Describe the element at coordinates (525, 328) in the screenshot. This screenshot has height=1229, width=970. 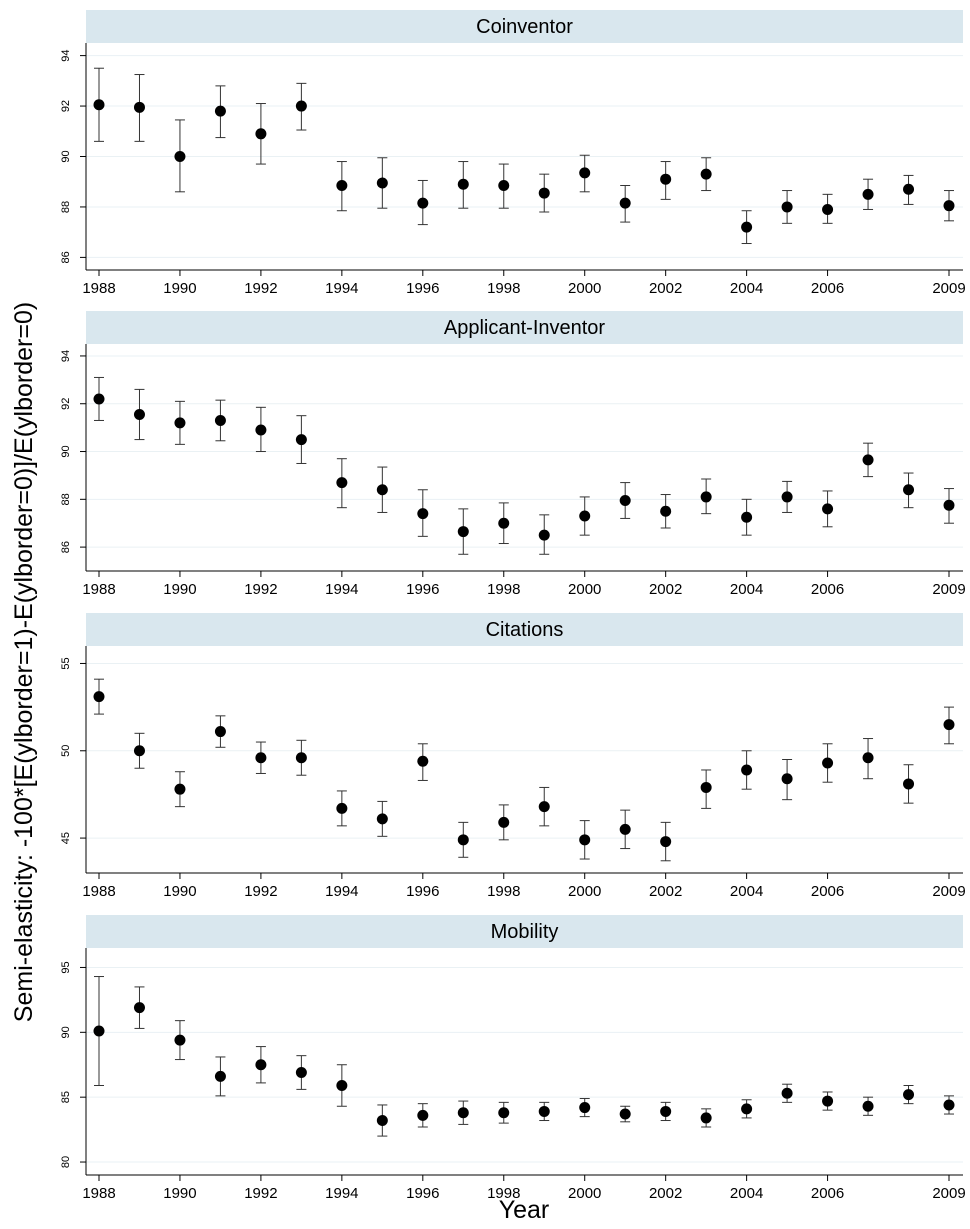
I see `panel-title: Applicant-Inventor` at that location.